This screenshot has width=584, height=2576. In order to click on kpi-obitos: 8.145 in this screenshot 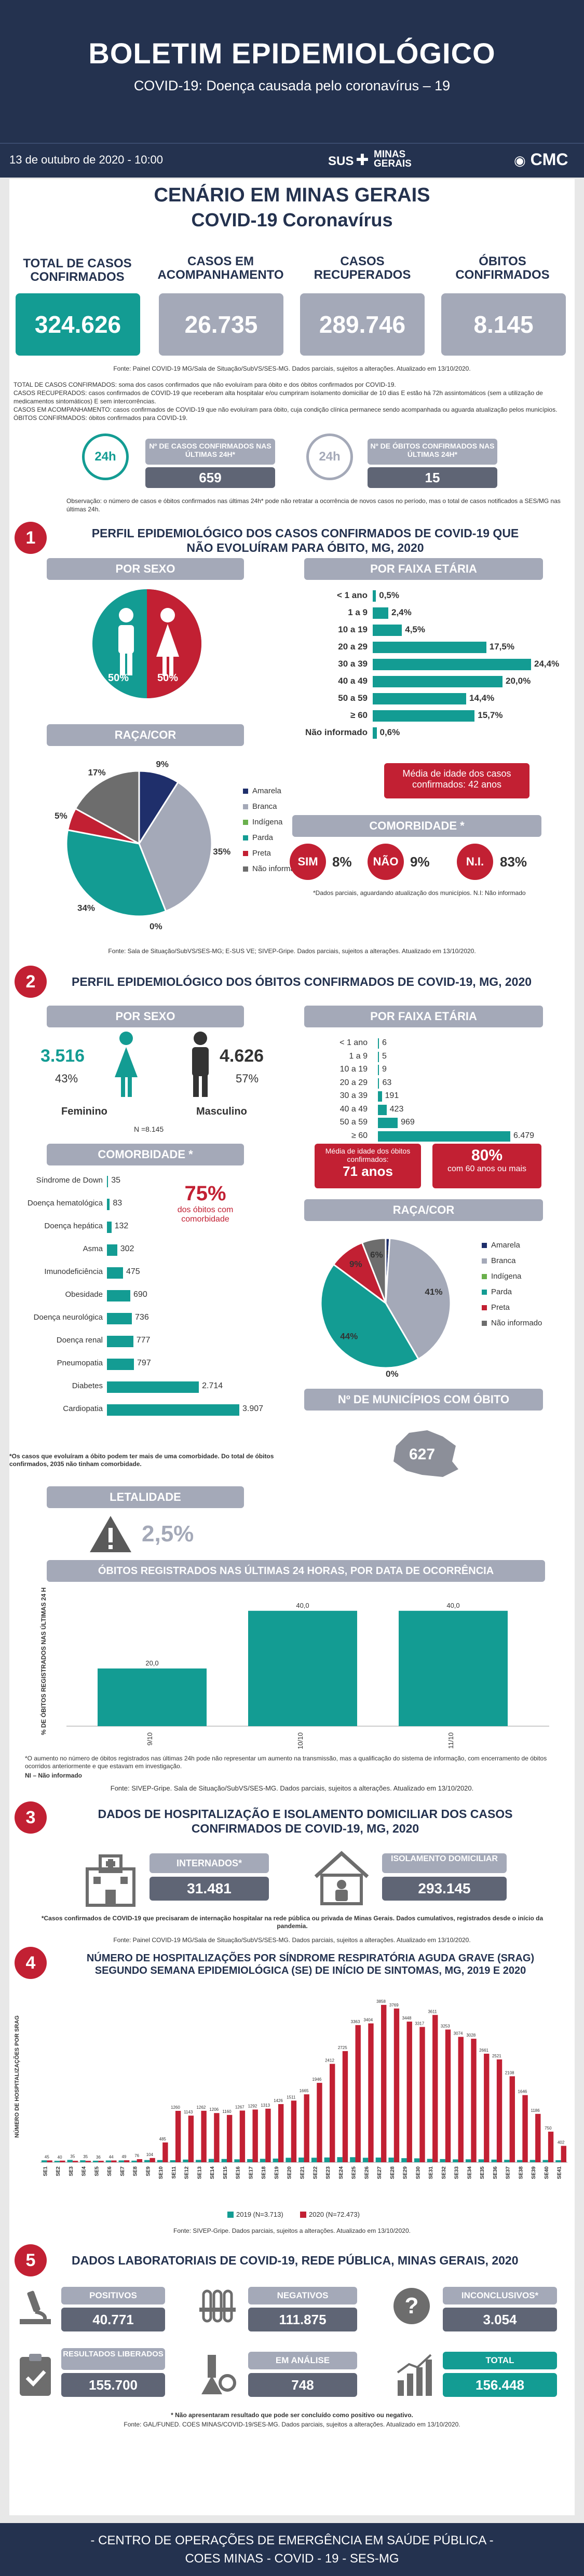, I will do `click(503, 324)`.